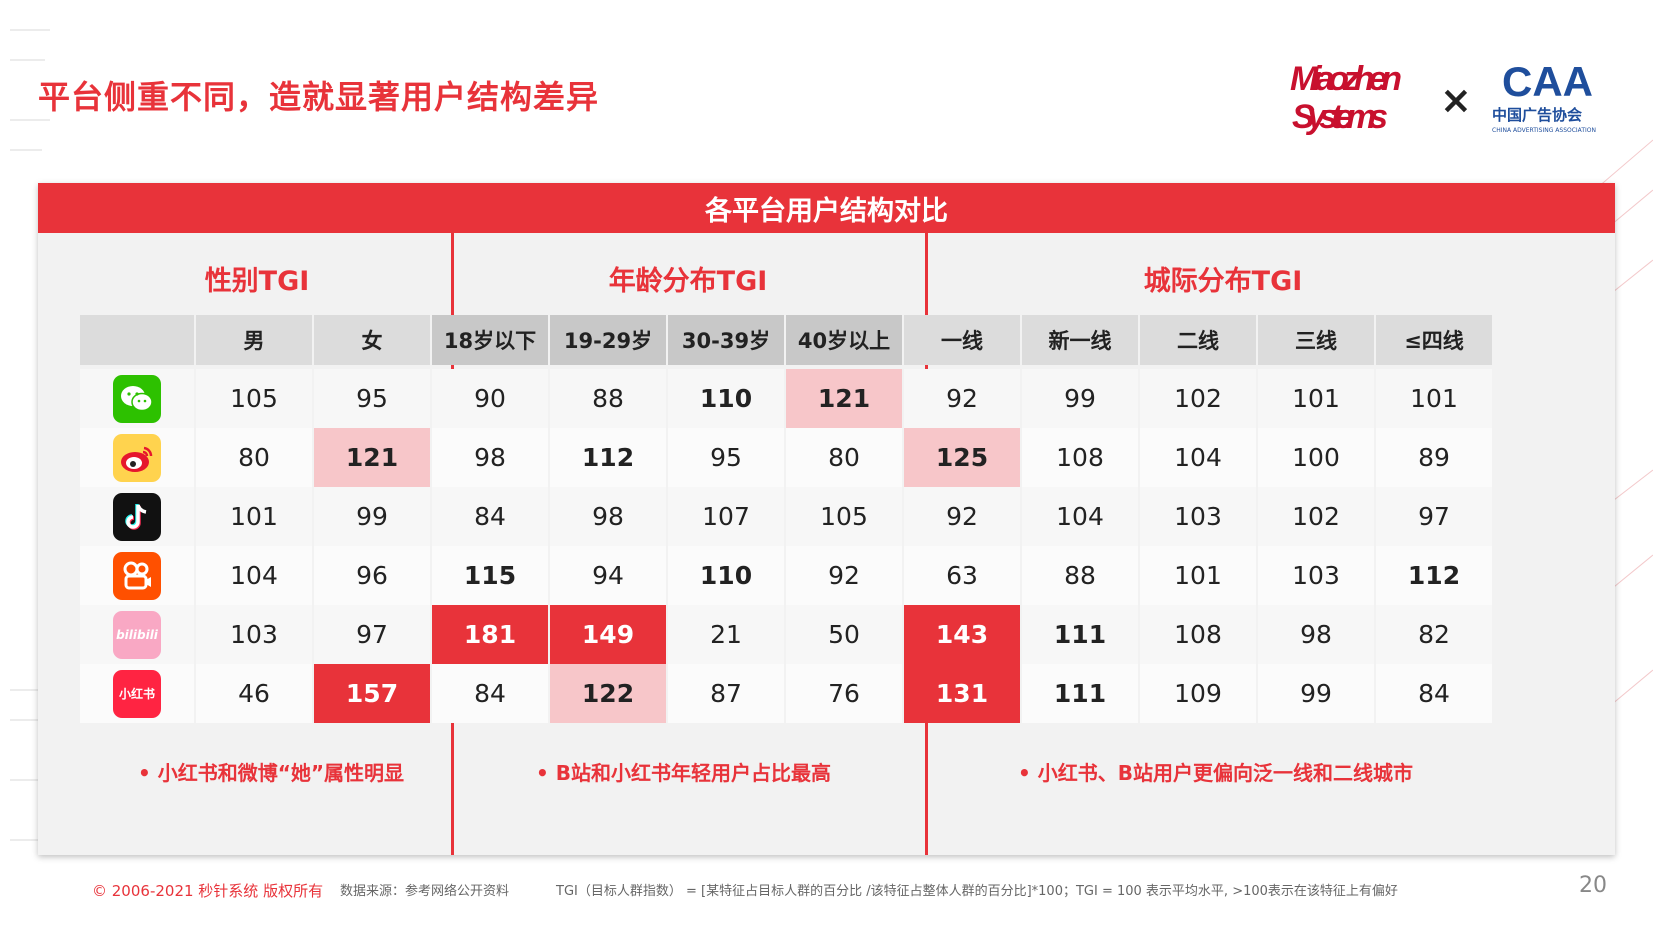  What do you see at coordinates (844, 634) in the screenshot?
I see `table-cell: 50` at bounding box center [844, 634].